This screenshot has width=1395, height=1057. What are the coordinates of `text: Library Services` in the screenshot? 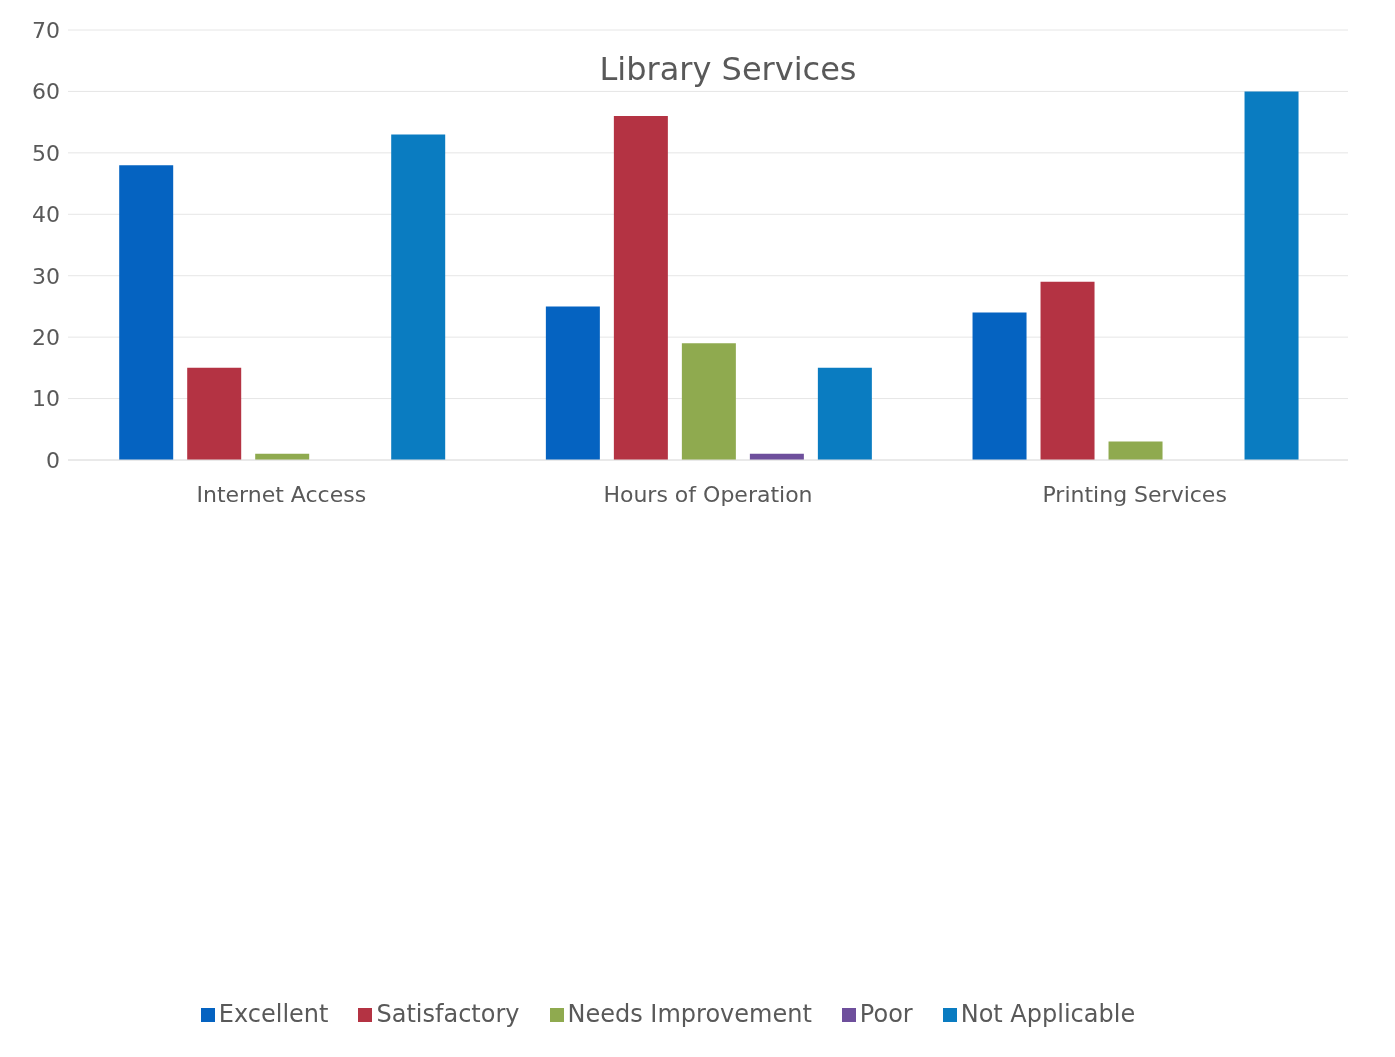 It's located at (728, 69).